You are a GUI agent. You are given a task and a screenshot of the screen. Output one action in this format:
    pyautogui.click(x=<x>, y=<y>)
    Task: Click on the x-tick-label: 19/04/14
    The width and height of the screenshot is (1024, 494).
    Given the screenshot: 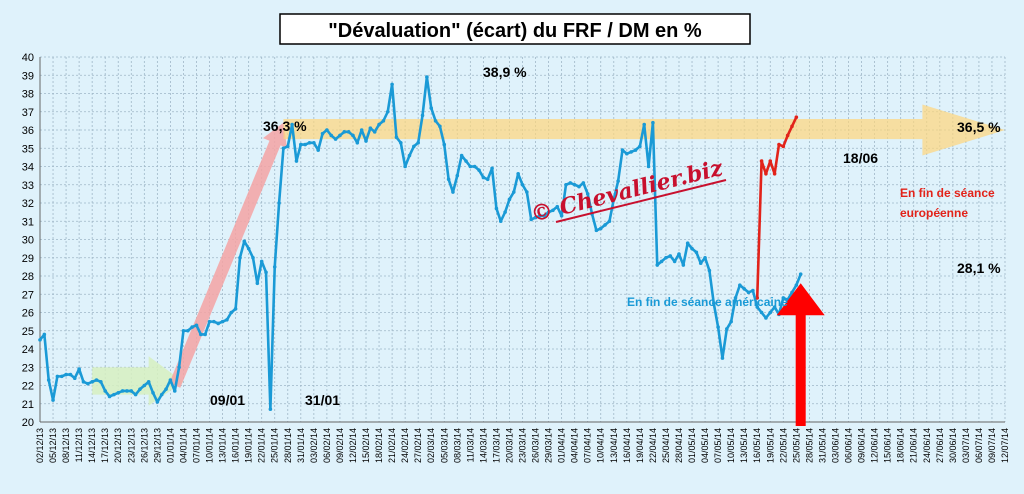 What is the action you would take?
    pyautogui.click(x=640, y=445)
    